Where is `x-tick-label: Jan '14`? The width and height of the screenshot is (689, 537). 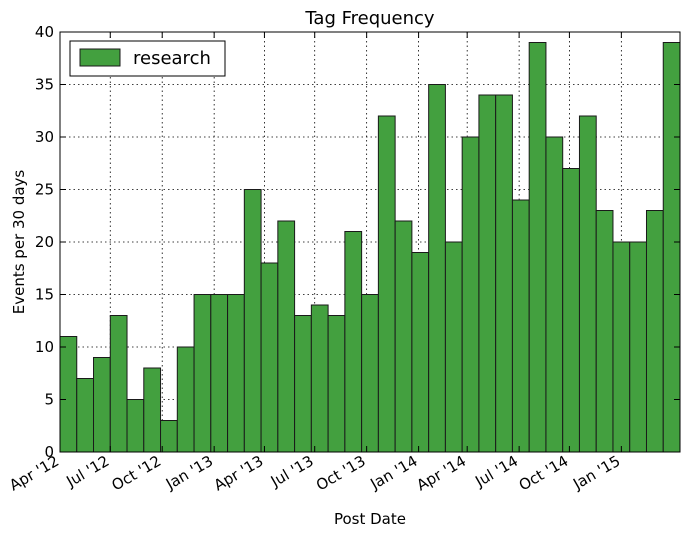
x-tick-label: Jan '14 is located at coordinates (393, 473).